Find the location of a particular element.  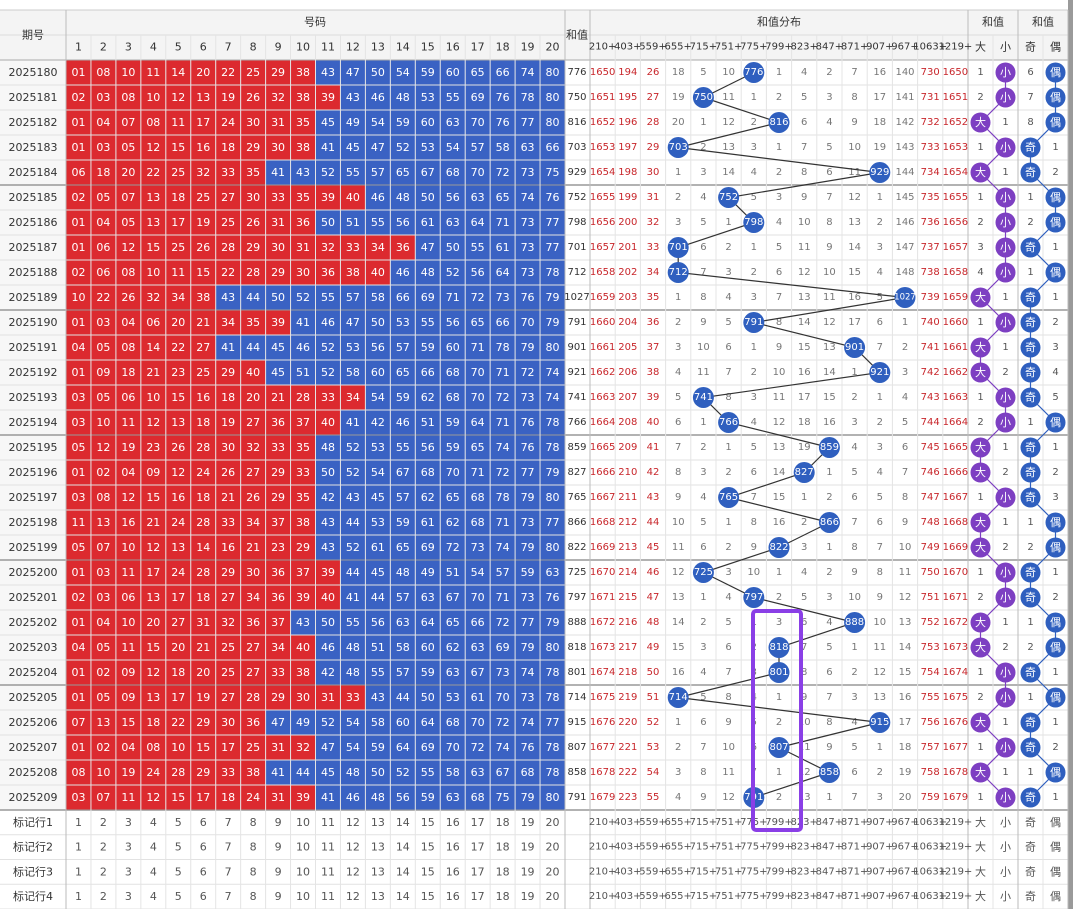

number: 12 is located at coordinates (178, 472).